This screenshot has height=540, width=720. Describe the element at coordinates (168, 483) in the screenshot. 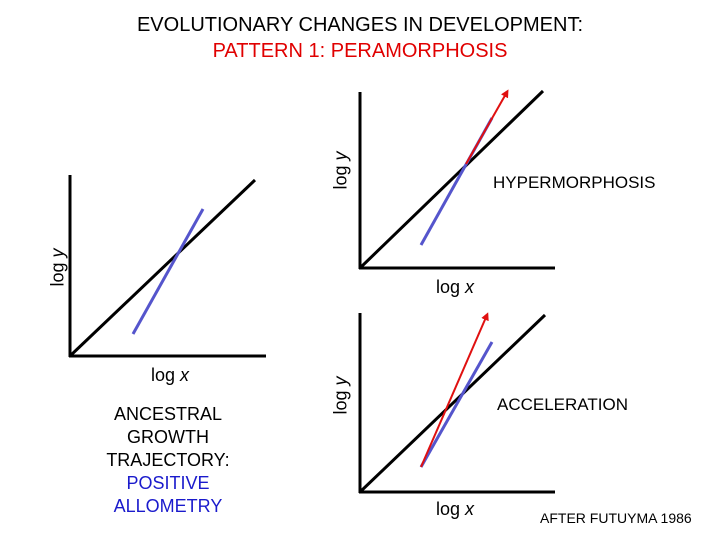

I see `caption-line-4: POSITIVE` at that location.